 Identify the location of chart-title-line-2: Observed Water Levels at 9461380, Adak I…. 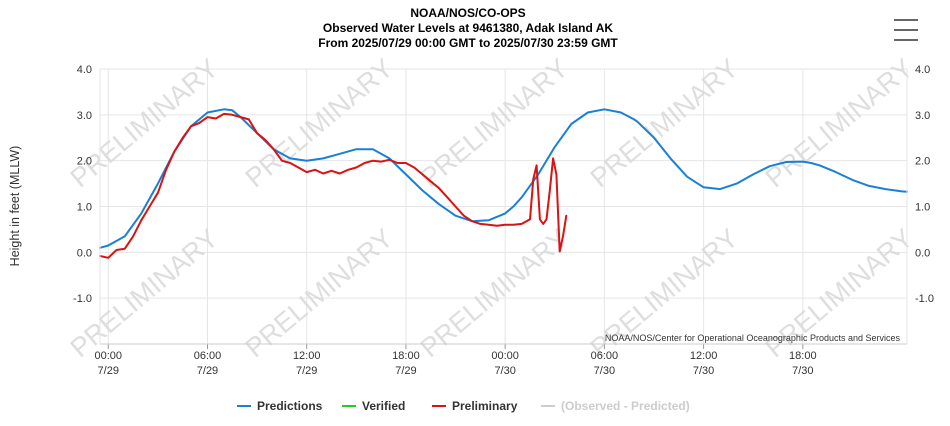
(468, 28).